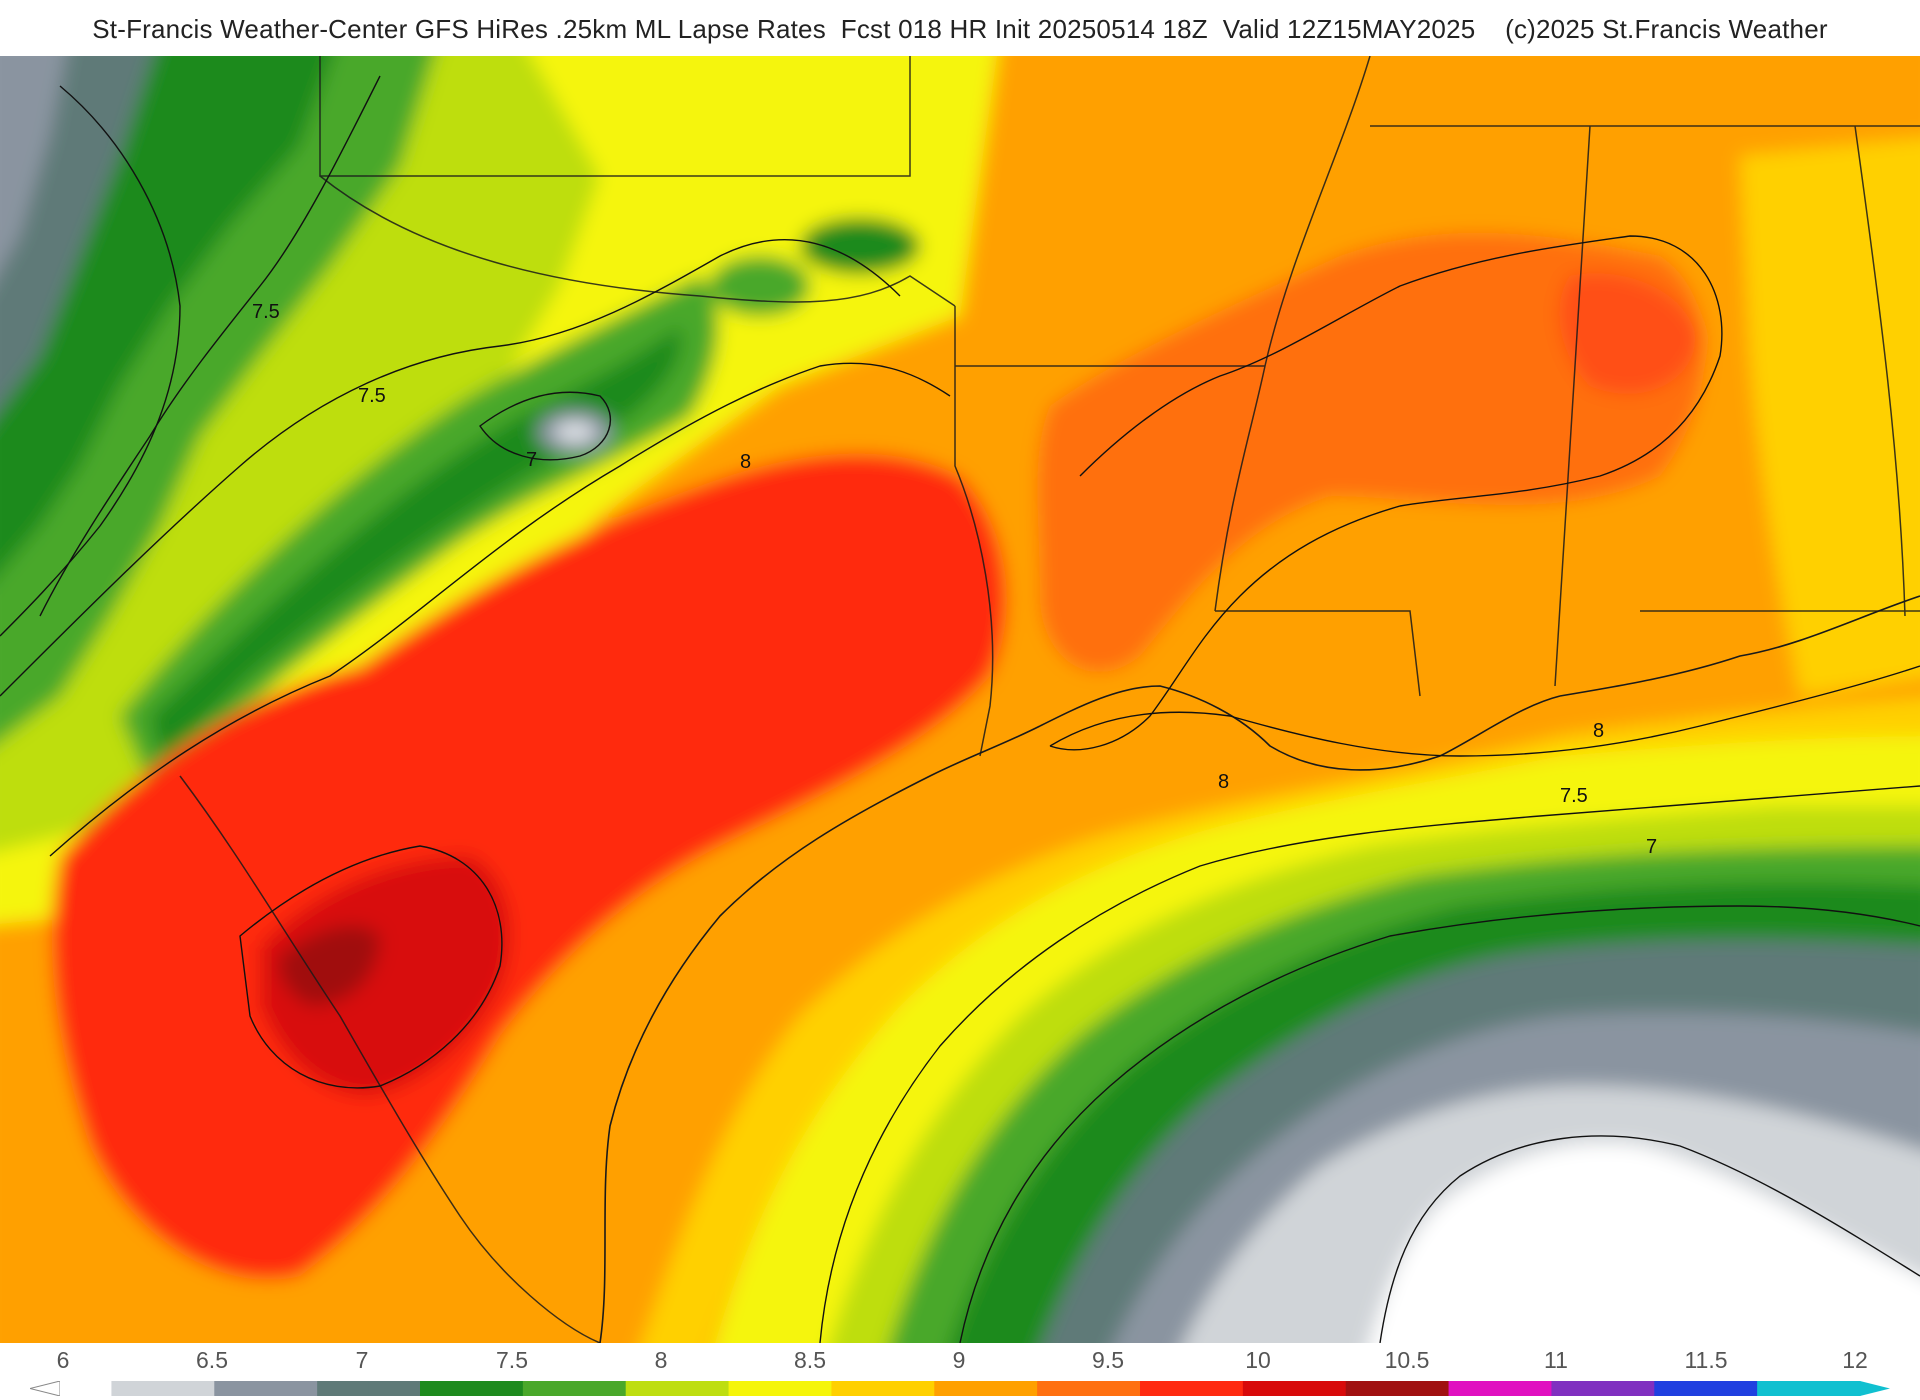 This screenshot has width=1920, height=1400. Describe the element at coordinates (1739, 646) in the screenshot. I see `coastline-gulf-east` at that location.